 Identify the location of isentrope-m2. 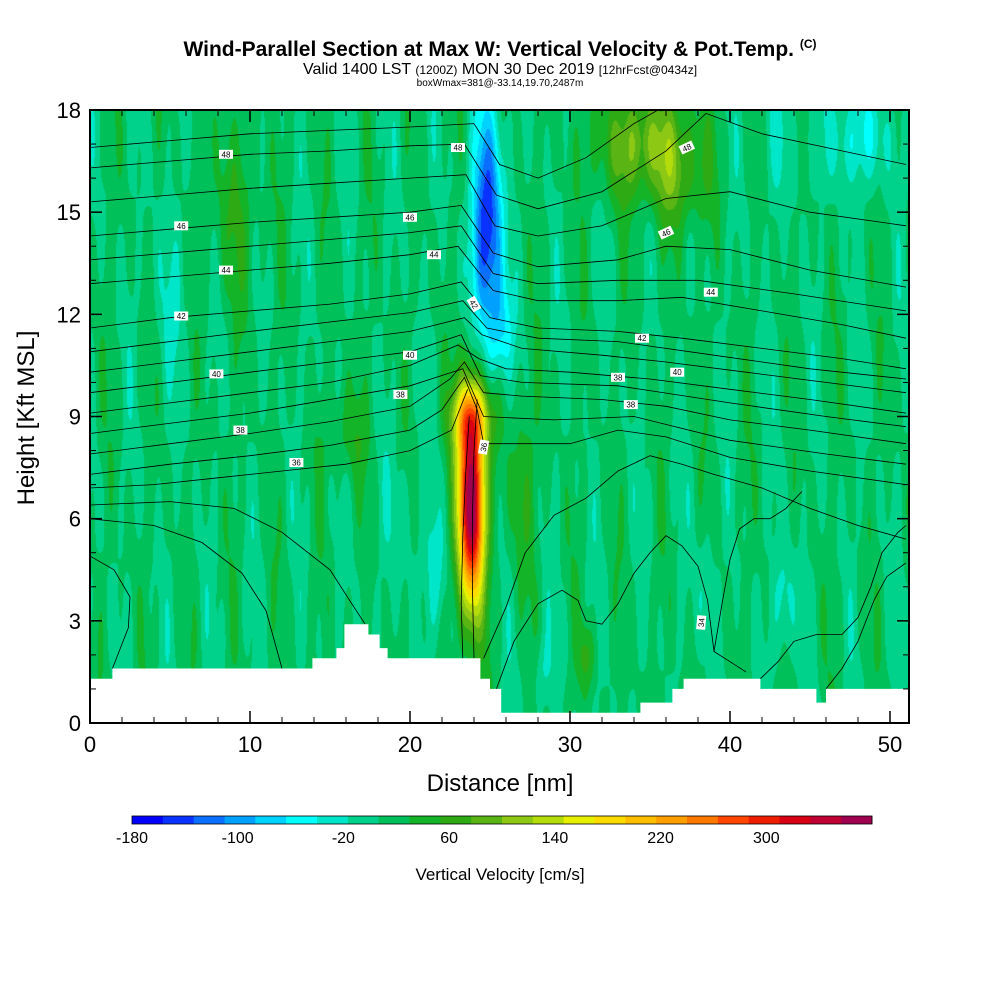
(186, 593).